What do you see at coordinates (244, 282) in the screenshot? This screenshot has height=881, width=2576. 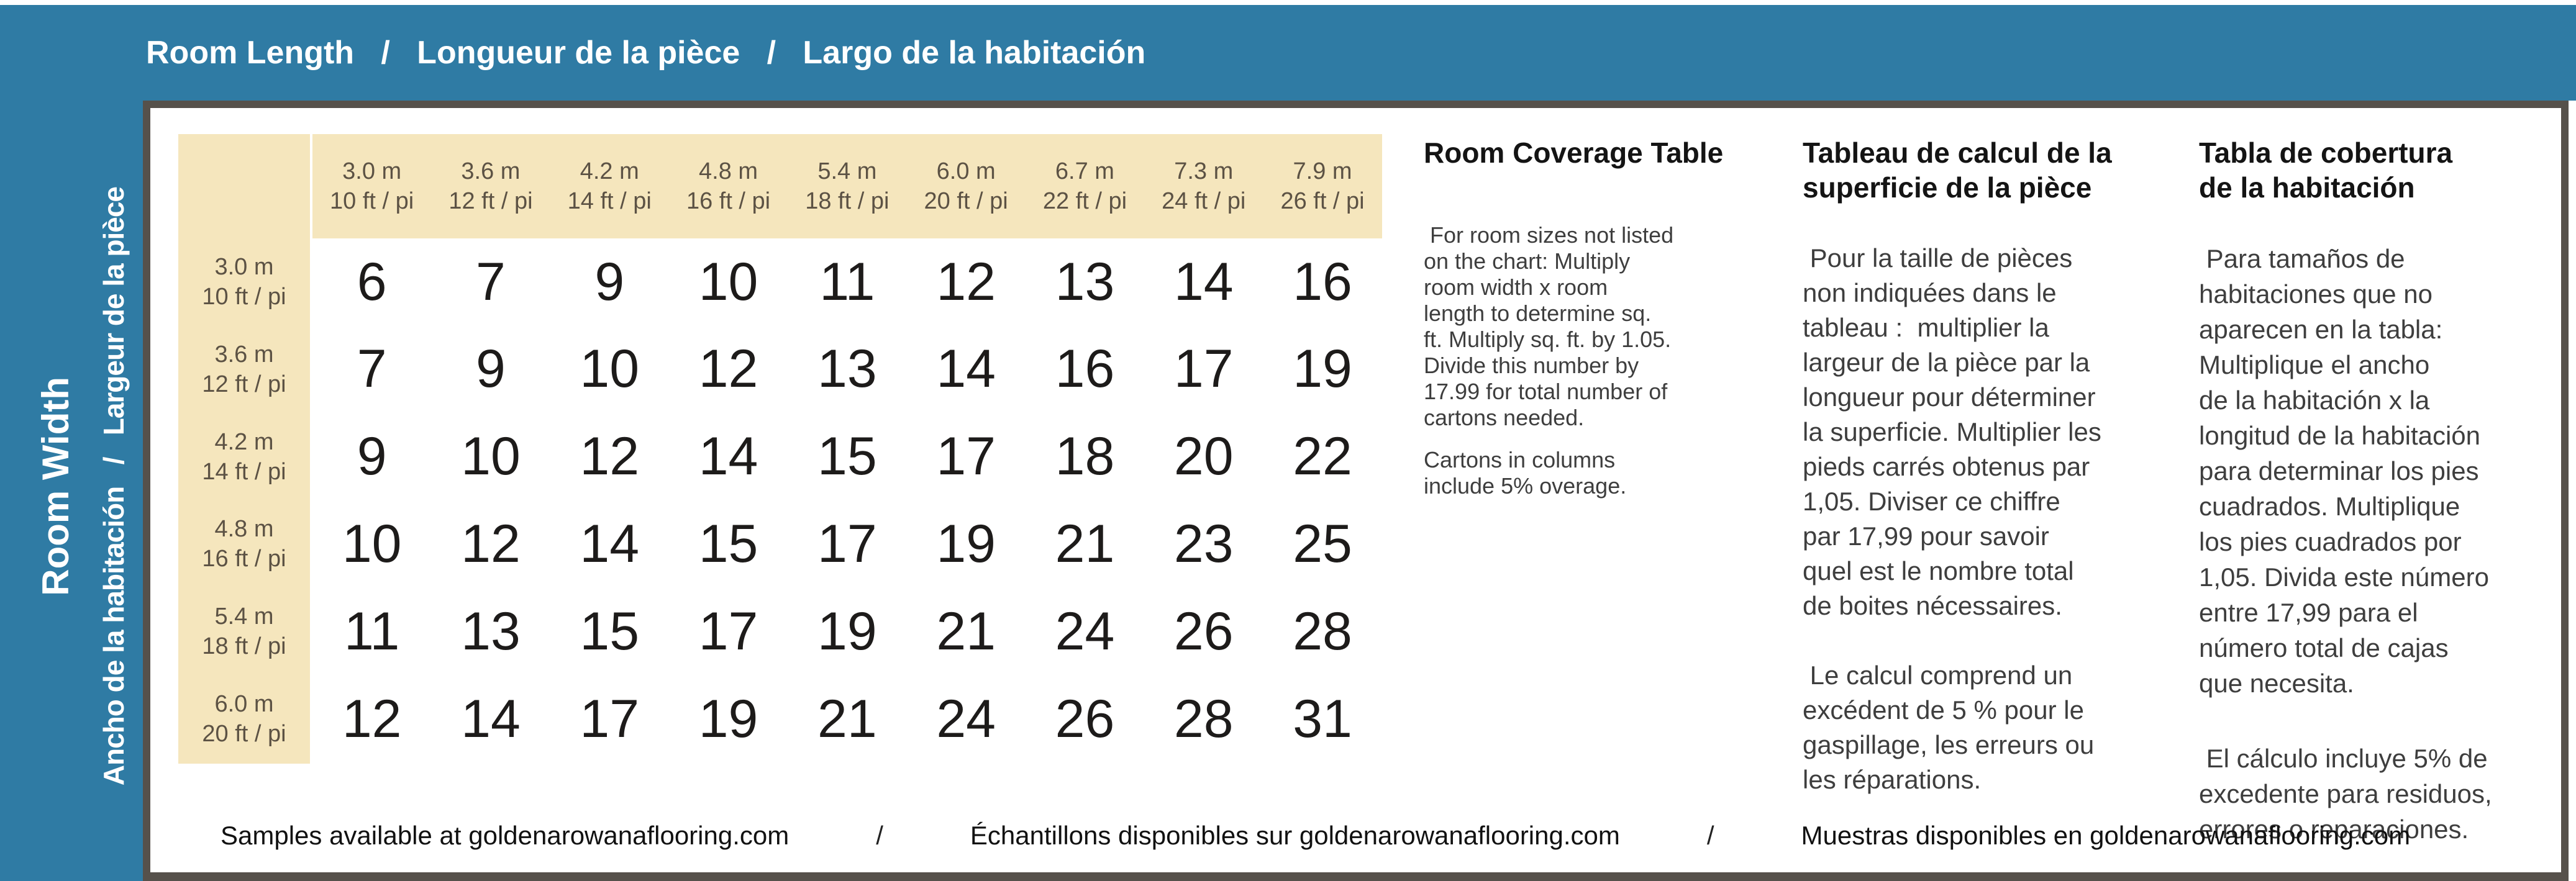 I see `row-header: 3.0 m 10 ft / pi` at bounding box center [244, 282].